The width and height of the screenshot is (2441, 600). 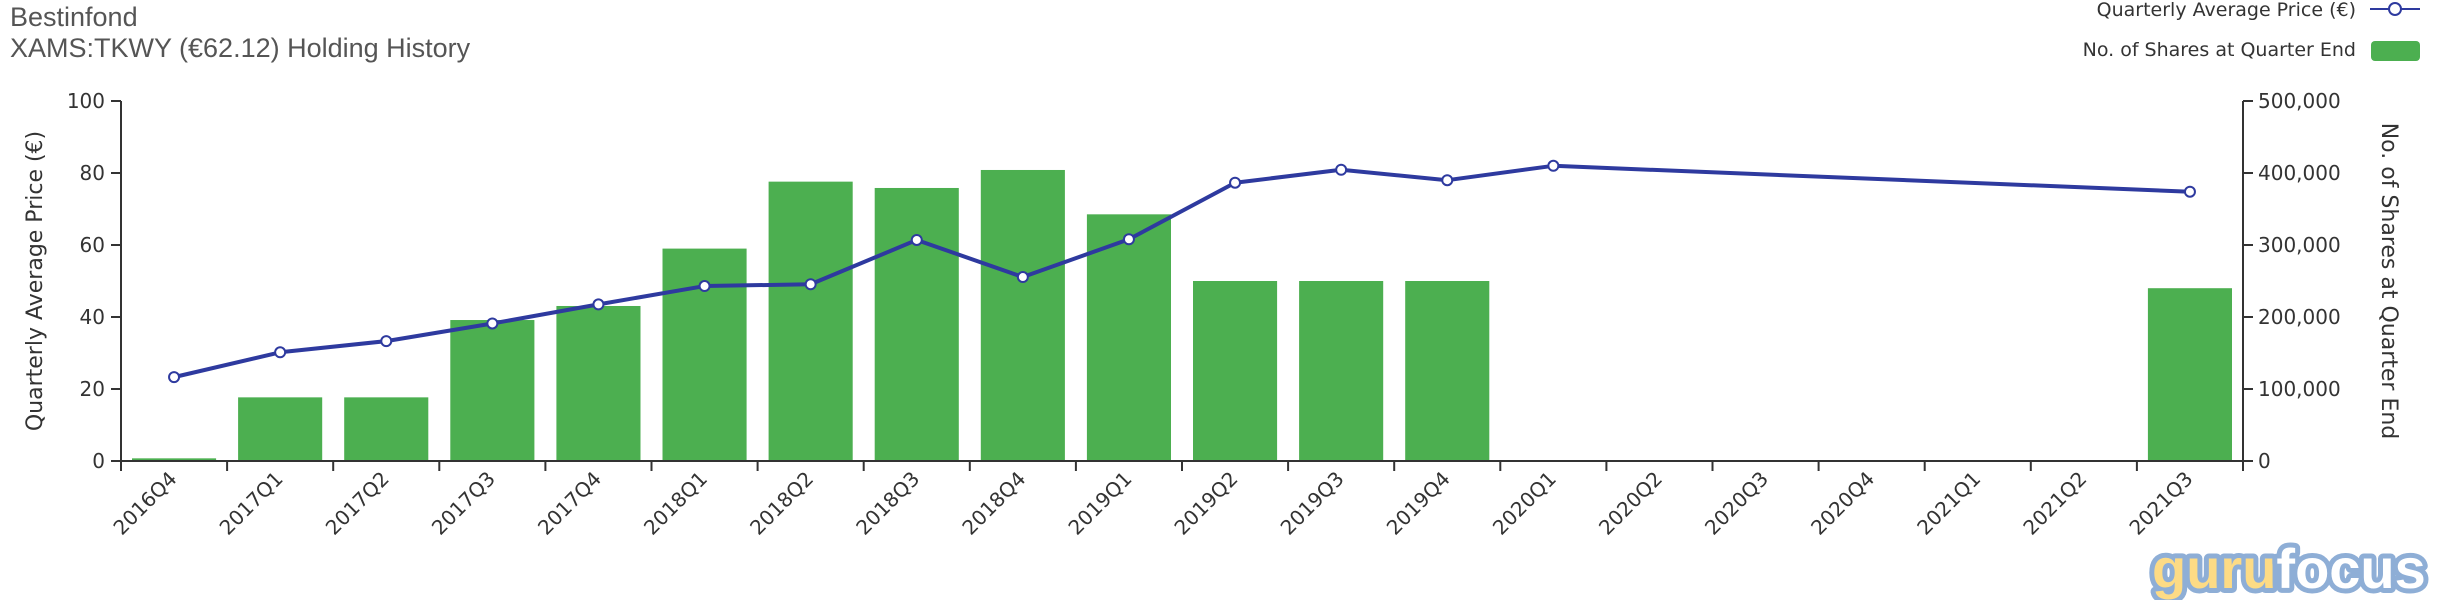 What do you see at coordinates (1842, 503) in the screenshot?
I see `x-tick-label: 2020Q4` at bounding box center [1842, 503].